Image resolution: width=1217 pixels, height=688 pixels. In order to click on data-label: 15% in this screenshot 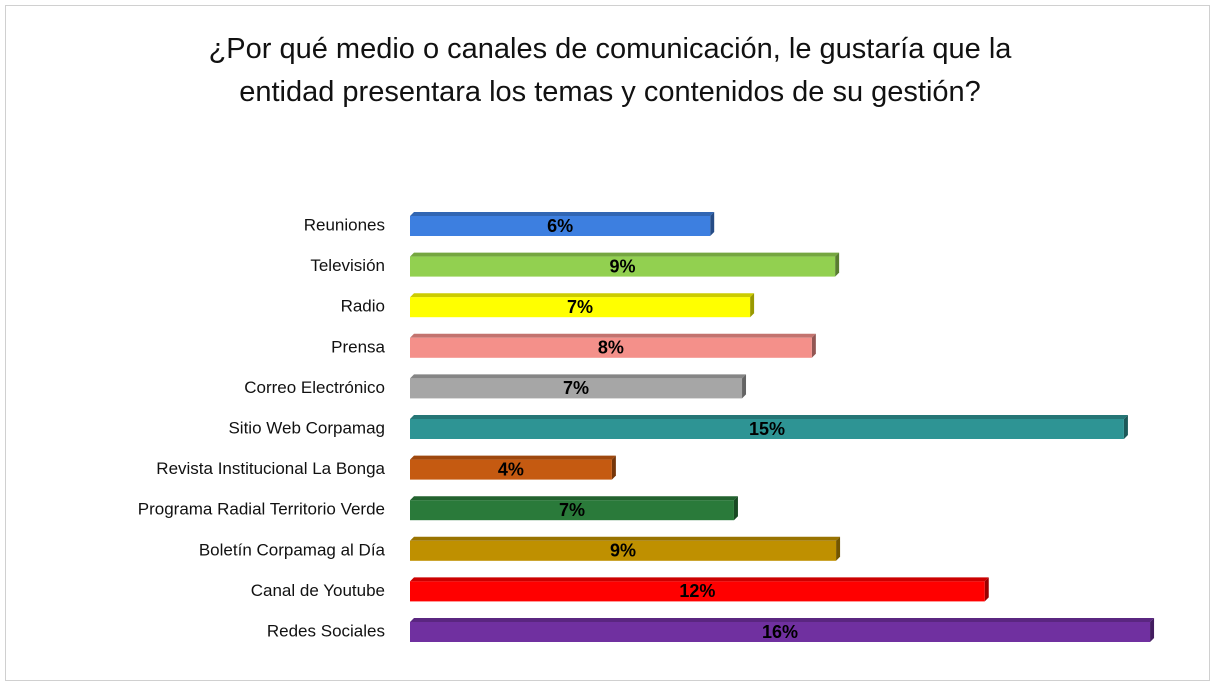, I will do `click(767, 429)`.